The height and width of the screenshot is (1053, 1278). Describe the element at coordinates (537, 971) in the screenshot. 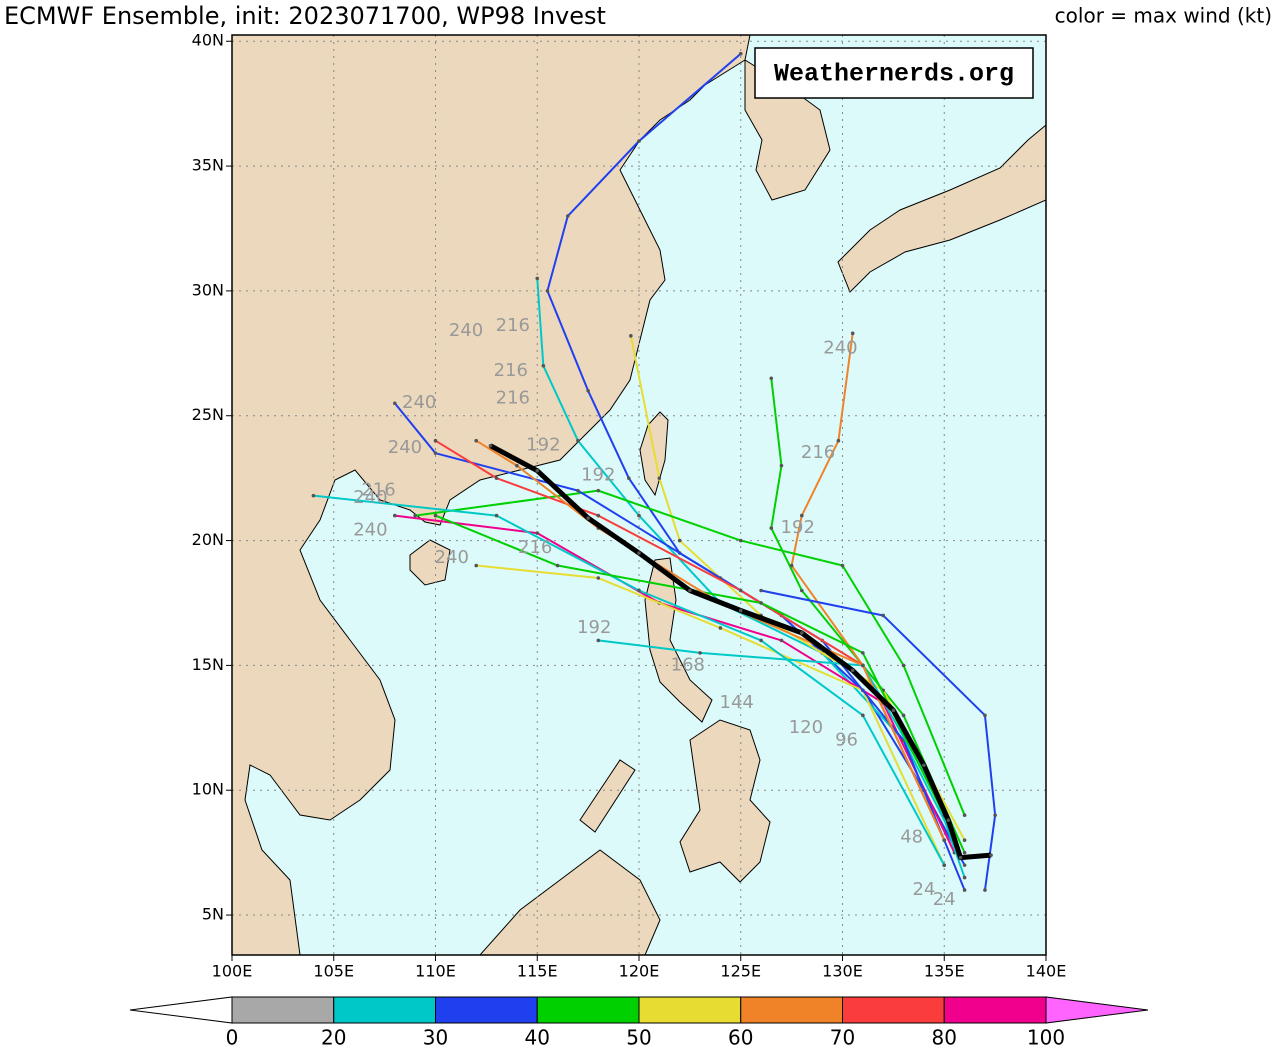

I see `x-tick-label: 115E` at that location.